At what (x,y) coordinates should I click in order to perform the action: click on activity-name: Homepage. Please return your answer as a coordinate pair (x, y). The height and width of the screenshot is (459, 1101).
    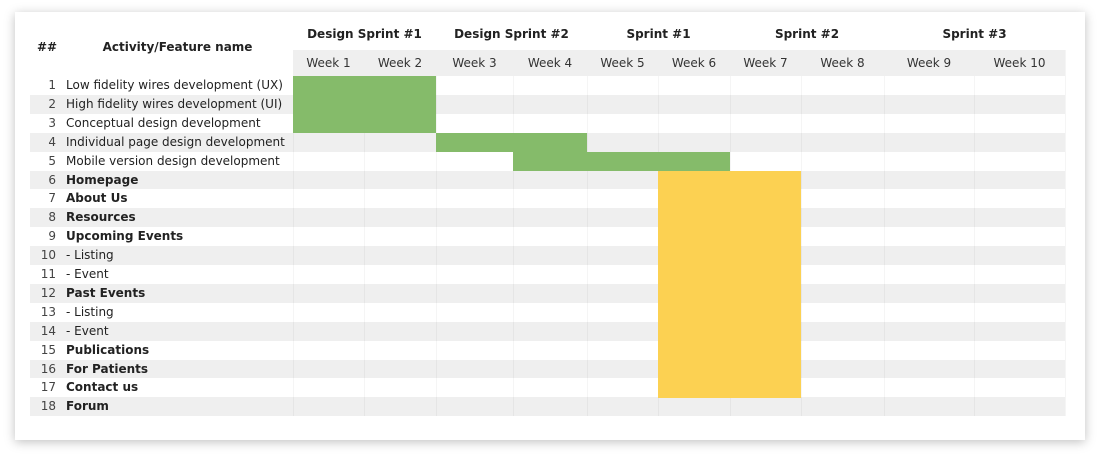
    Looking at the image, I should click on (102, 179).